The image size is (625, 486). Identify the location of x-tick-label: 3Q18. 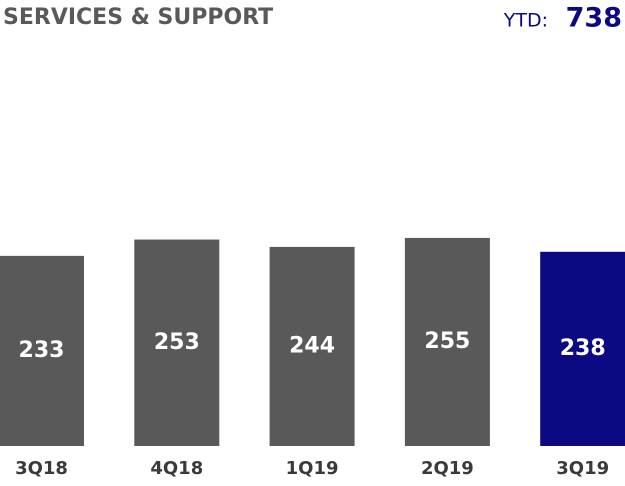
(41, 468).